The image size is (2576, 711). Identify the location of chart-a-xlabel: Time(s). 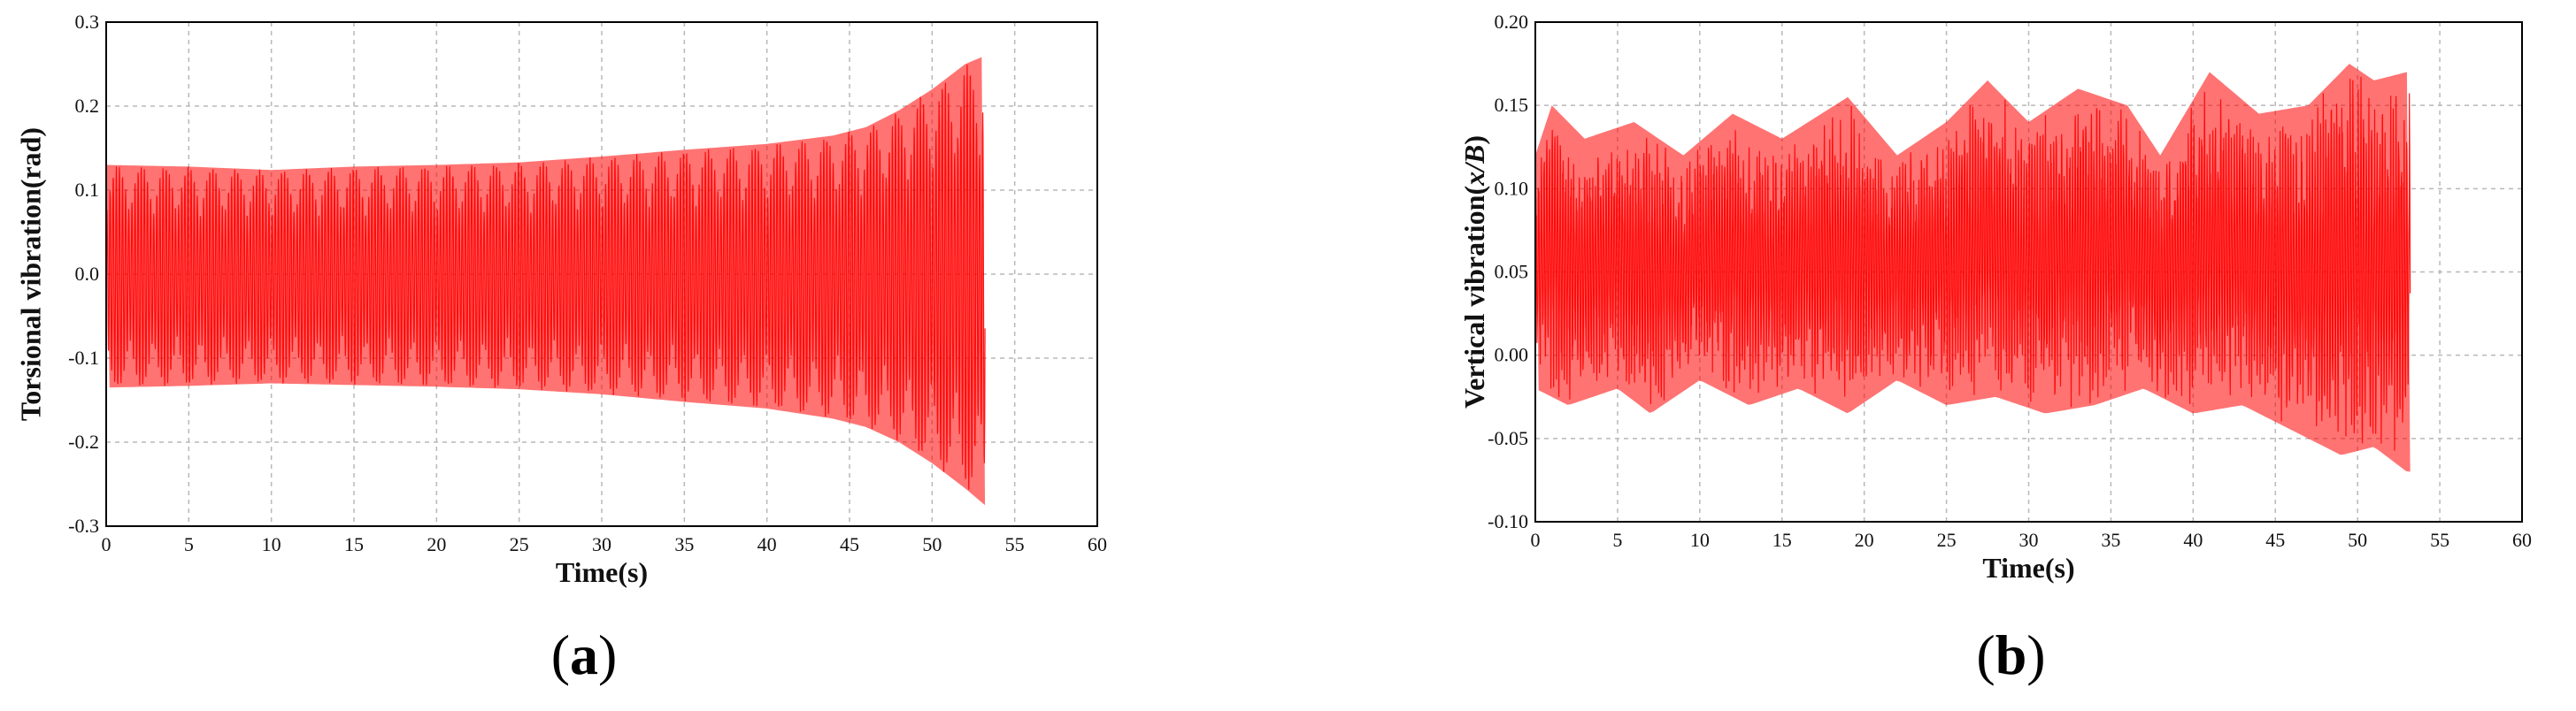
(602, 572).